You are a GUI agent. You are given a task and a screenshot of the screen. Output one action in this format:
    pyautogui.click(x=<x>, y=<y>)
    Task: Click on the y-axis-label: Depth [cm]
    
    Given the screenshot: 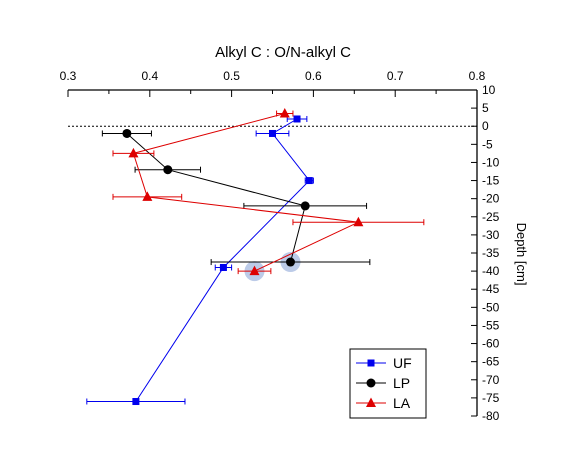 What is the action you would take?
    pyautogui.click(x=521, y=254)
    